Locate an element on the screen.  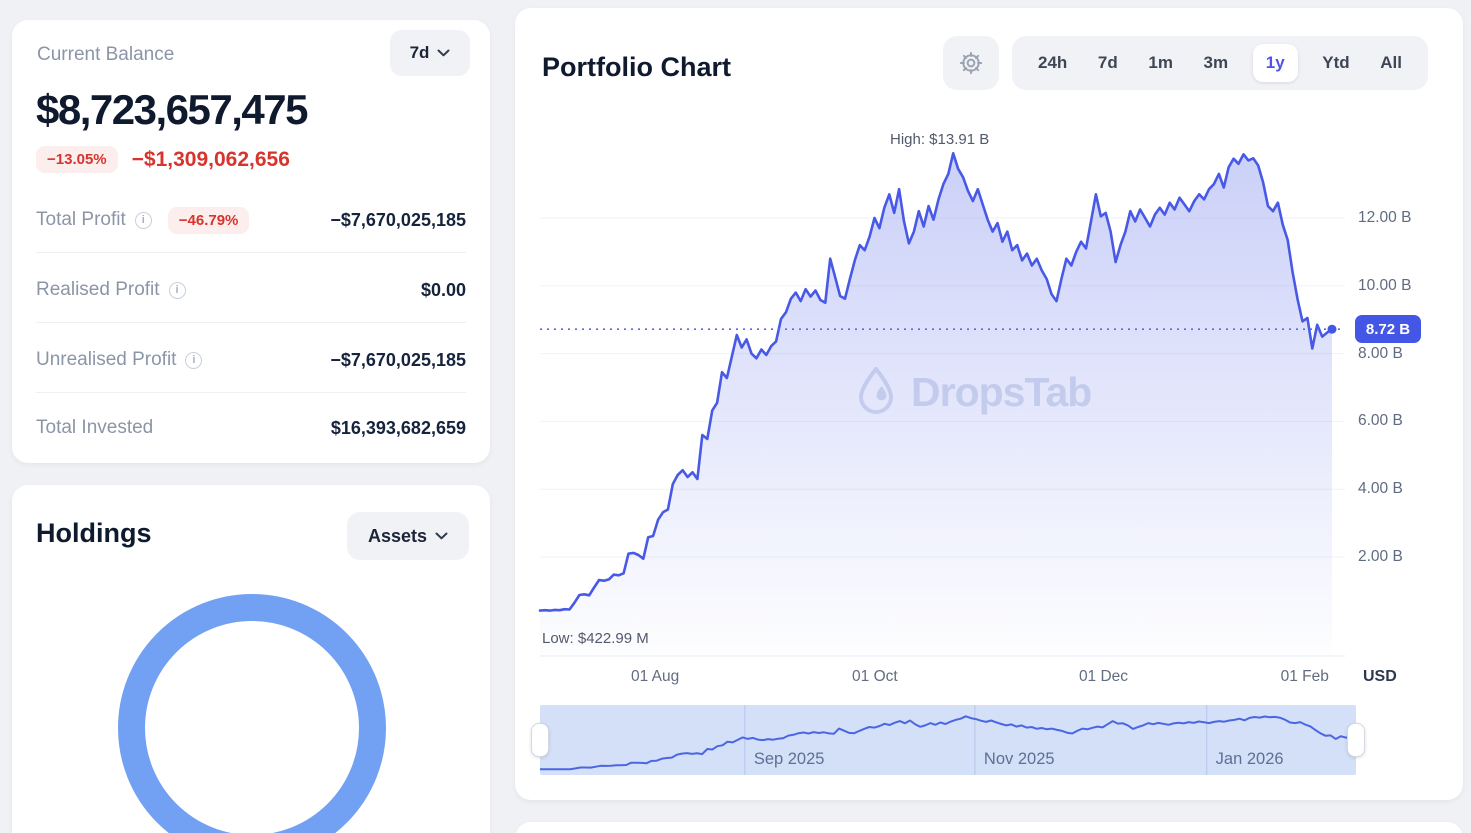
current-balance-amount: $8,723,657,475 is located at coordinates (172, 109).